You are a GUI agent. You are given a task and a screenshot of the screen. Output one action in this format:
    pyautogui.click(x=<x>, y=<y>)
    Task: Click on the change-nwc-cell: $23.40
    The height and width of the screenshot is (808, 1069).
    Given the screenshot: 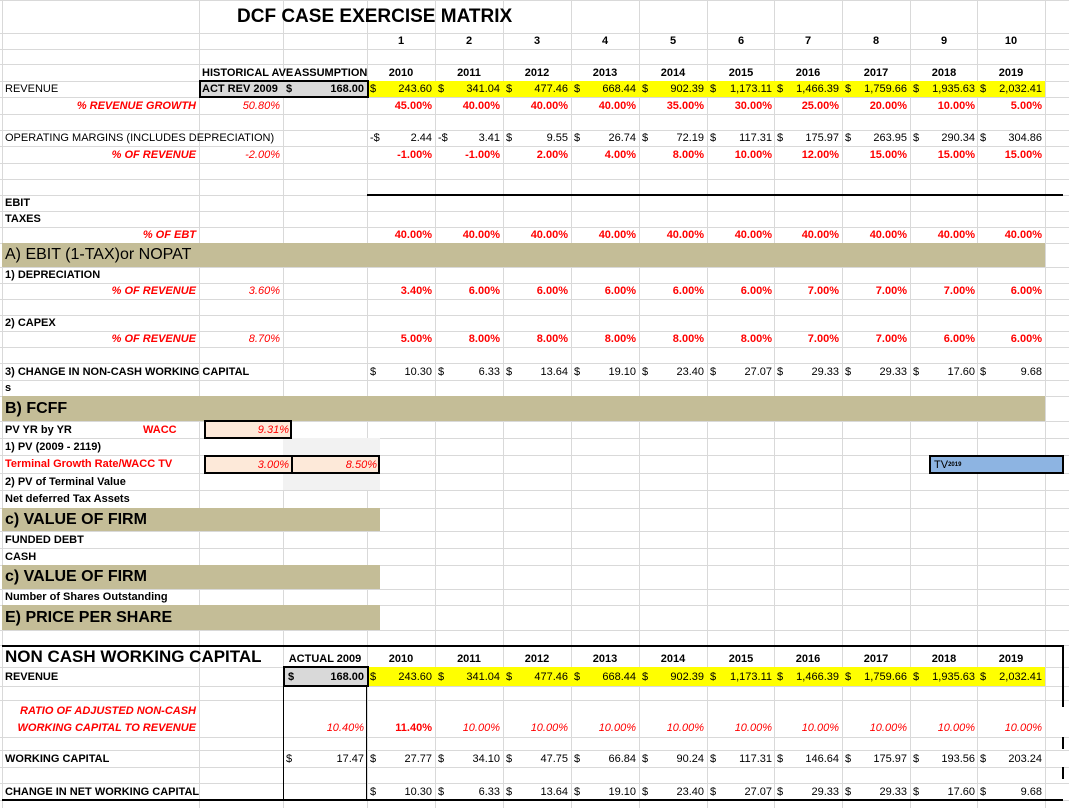 What is the action you would take?
    pyautogui.click(x=673, y=791)
    